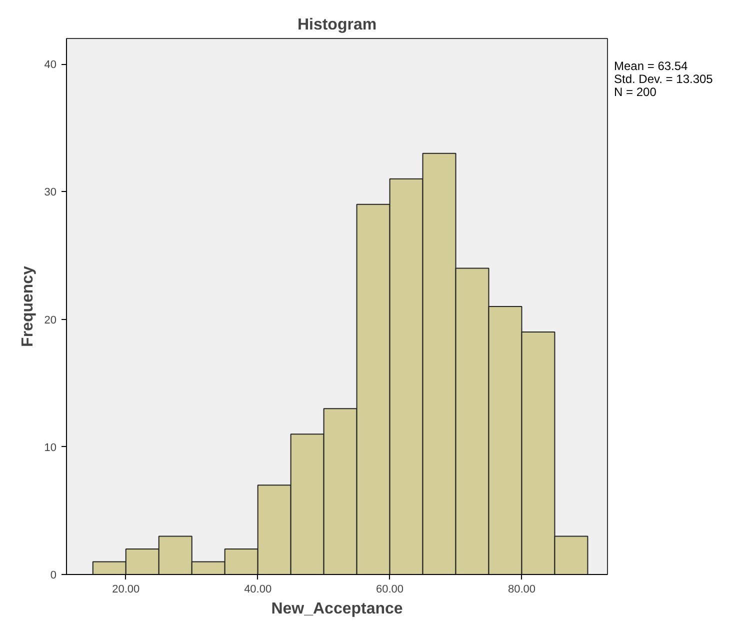 This screenshot has height=633, width=735. Describe the element at coordinates (50, 65) in the screenshot. I see `y-tick-label: 40` at that location.